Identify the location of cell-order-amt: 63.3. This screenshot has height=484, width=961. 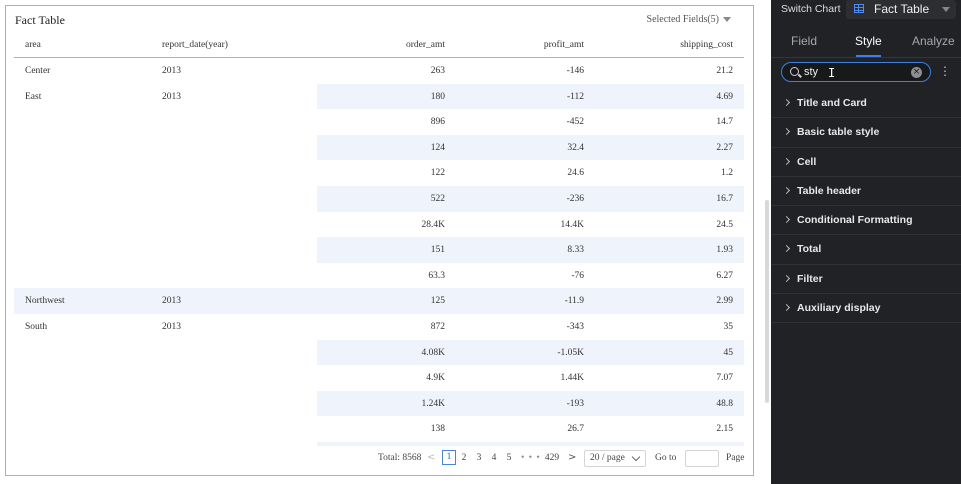
(436, 275).